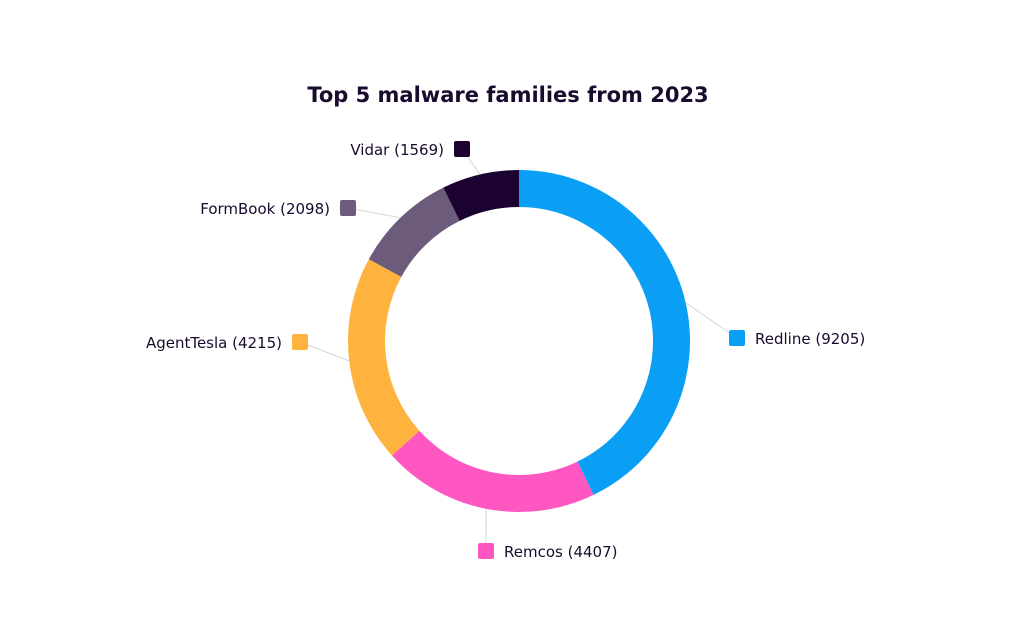 This screenshot has height=641, width=1024. I want to click on marker-vidar, so click(462, 149).